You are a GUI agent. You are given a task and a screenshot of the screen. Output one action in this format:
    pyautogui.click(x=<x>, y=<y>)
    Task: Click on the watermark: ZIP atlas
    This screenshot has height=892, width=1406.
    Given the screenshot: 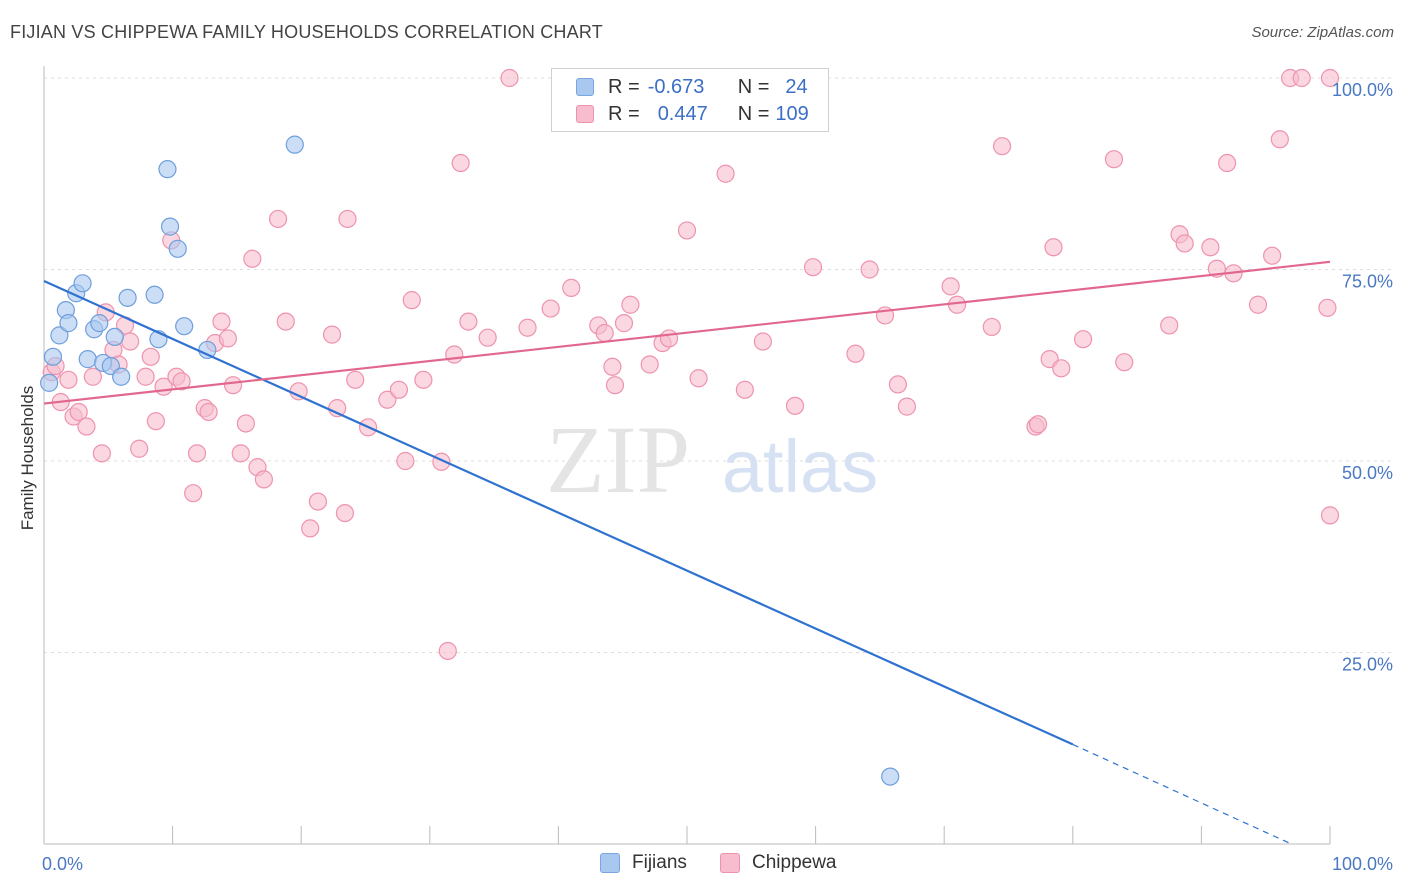 What is the action you would take?
    pyautogui.click(x=712, y=459)
    